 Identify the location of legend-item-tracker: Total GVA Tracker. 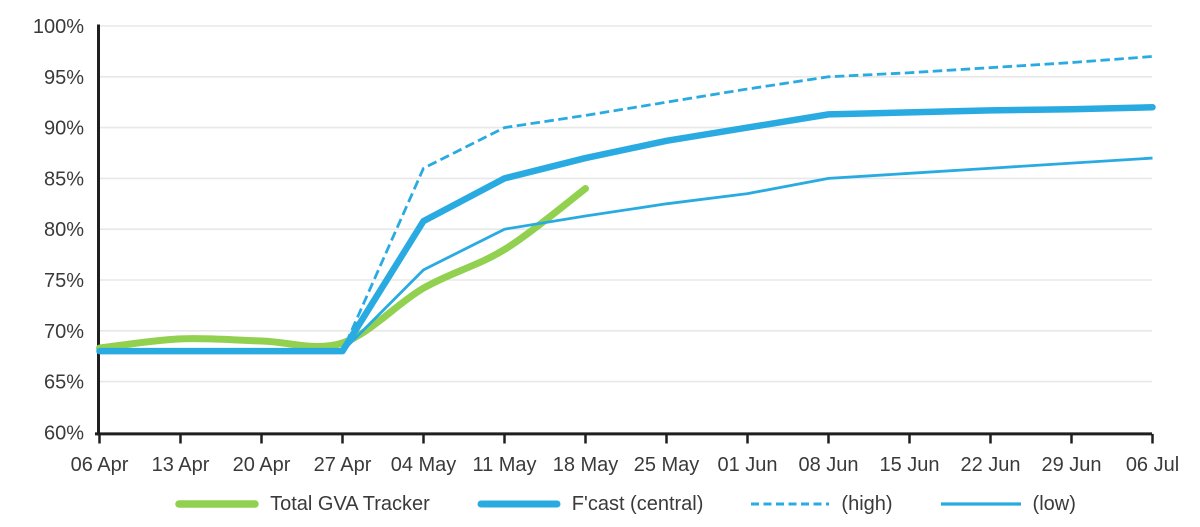
(302, 504).